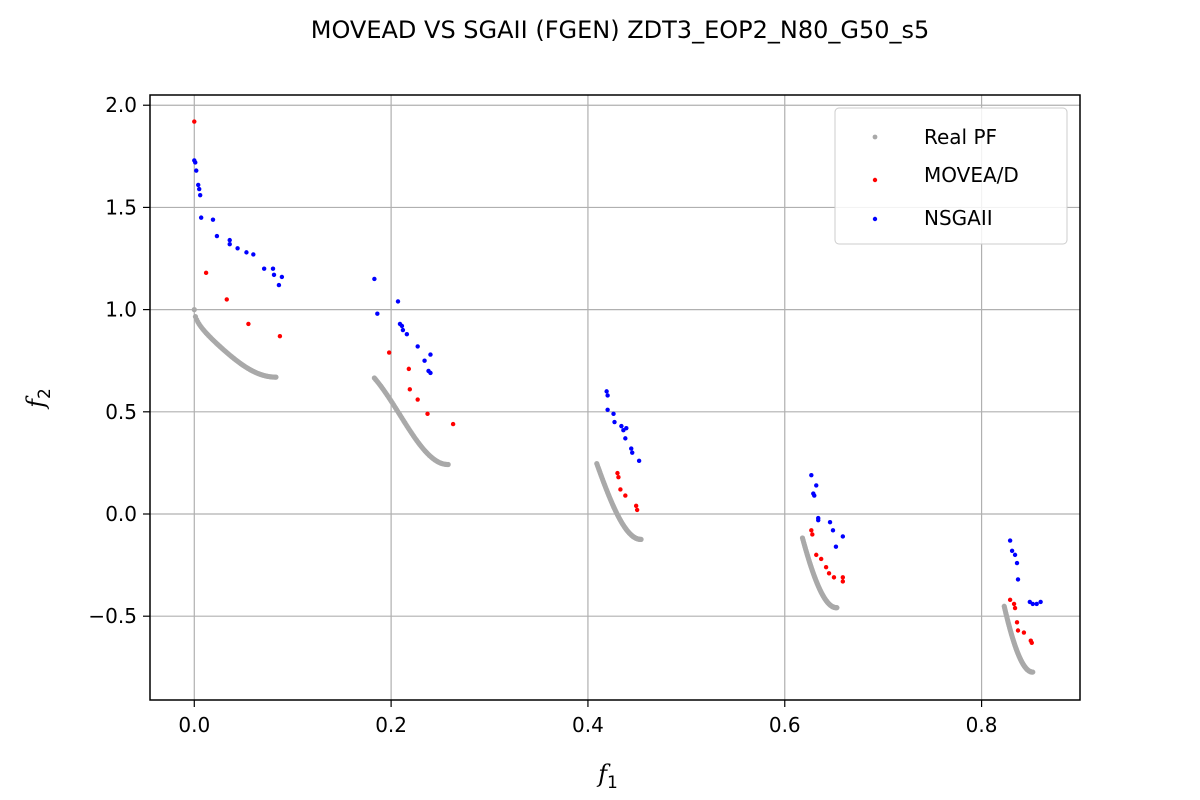 The height and width of the screenshot is (800, 1200). What do you see at coordinates (958, 218) in the screenshot?
I see `legend-label-nsgaii: NSGAII` at bounding box center [958, 218].